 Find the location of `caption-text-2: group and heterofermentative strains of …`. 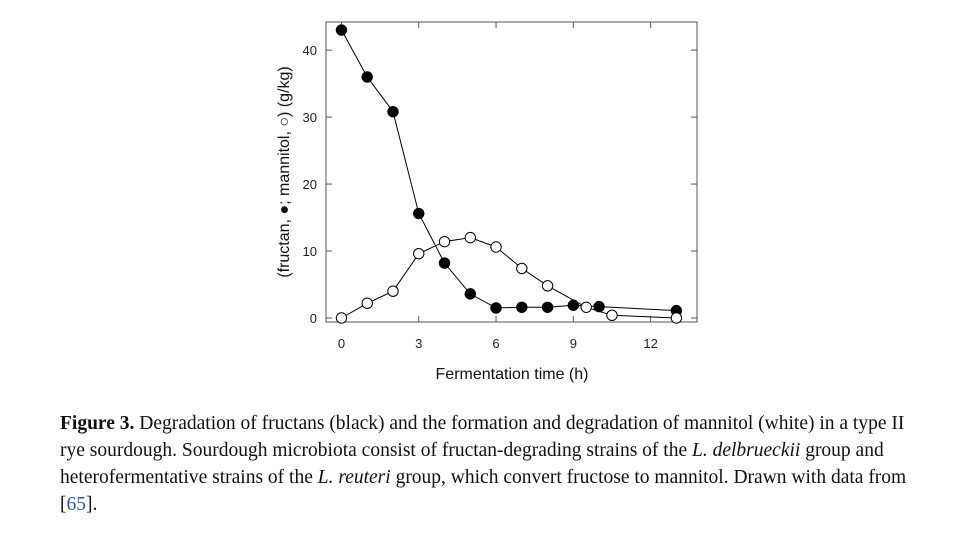

caption-text-2: group and heterofermentative strains of … is located at coordinates (472, 464).